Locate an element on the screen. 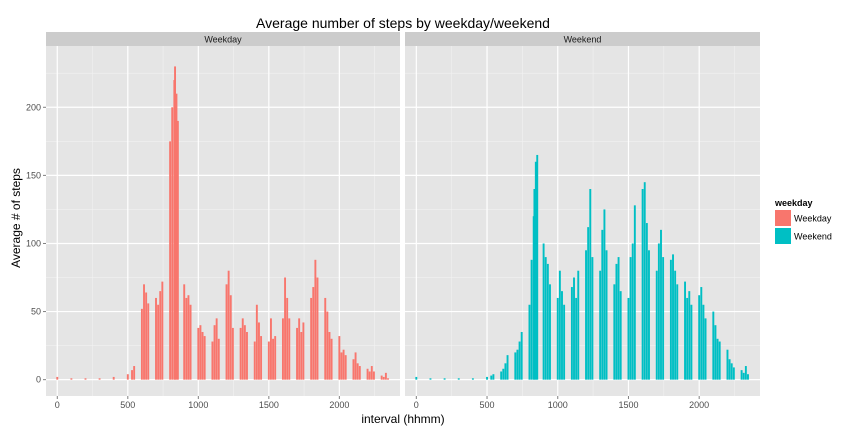 The height and width of the screenshot is (432, 864). bar-weekend-1915 is located at coordinates (687, 338).